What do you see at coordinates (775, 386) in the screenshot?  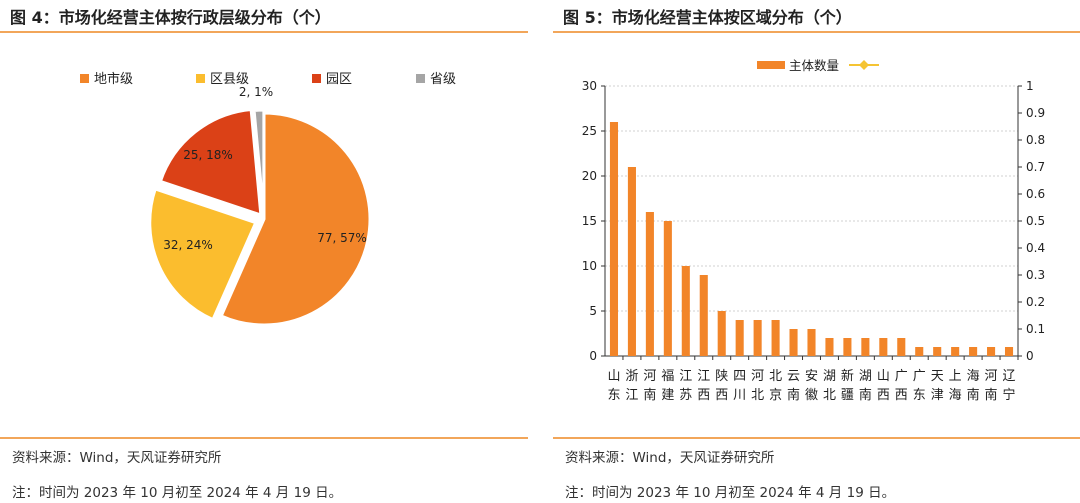 I see `x-tick-label: 北京` at bounding box center [775, 386].